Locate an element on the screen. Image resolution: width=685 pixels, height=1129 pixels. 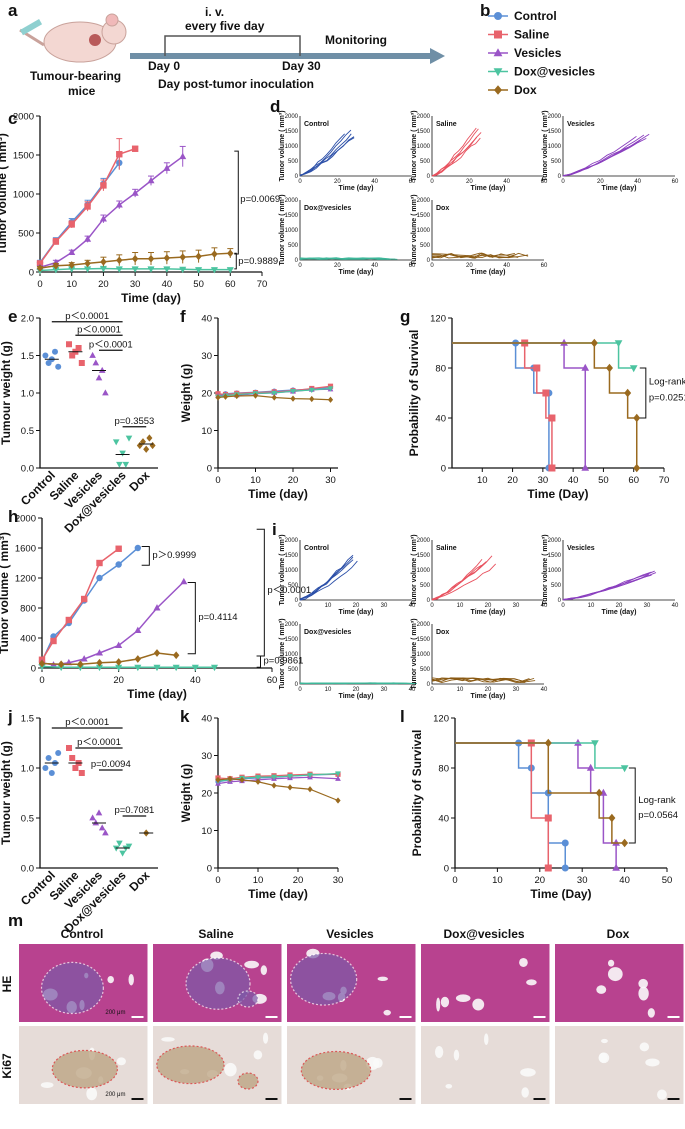
y-tick-label: 40 is located at coordinates (206, 319).